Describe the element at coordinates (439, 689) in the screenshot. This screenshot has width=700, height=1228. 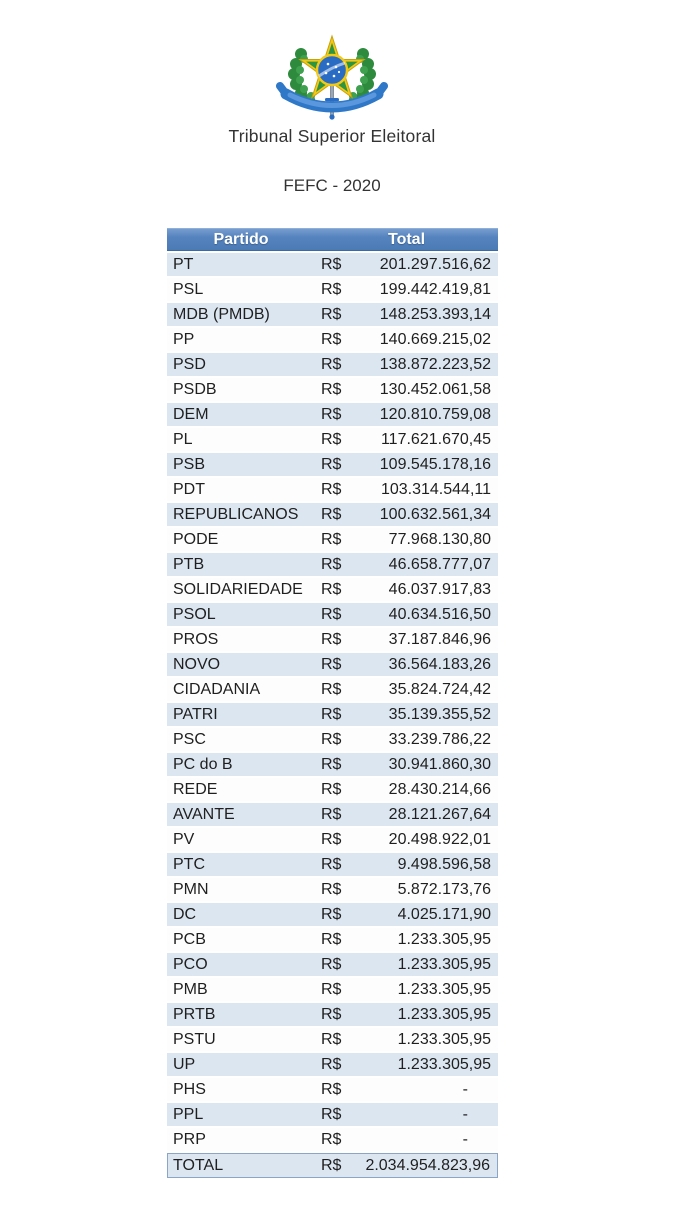
I see `amount-cell: 35.824.724,42` at that location.